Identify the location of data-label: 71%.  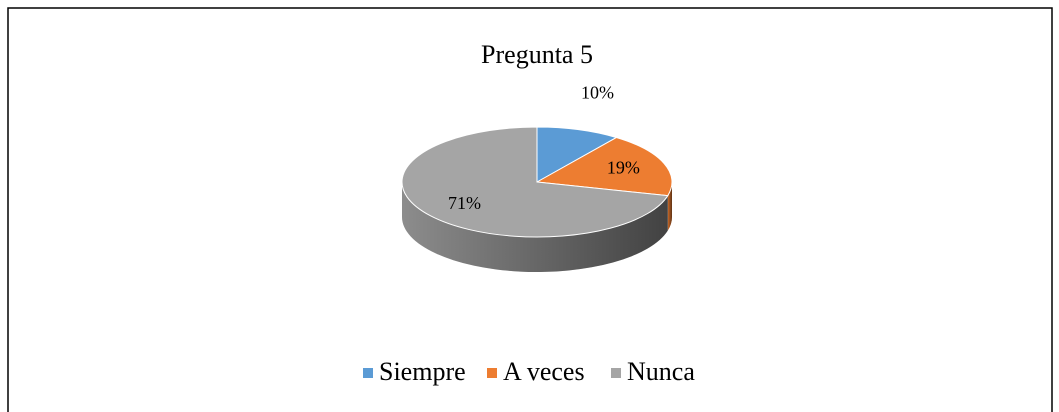
(464, 203).